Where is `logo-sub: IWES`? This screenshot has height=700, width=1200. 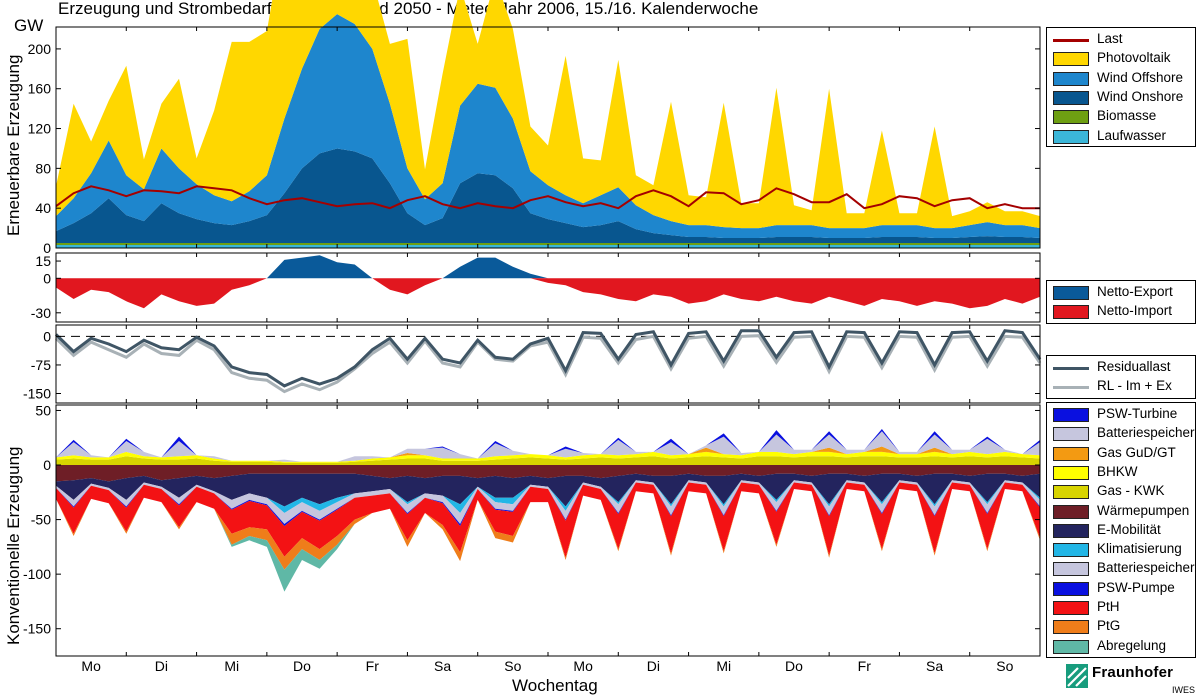
logo-sub: IWES is located at coordinates (1184, 690).